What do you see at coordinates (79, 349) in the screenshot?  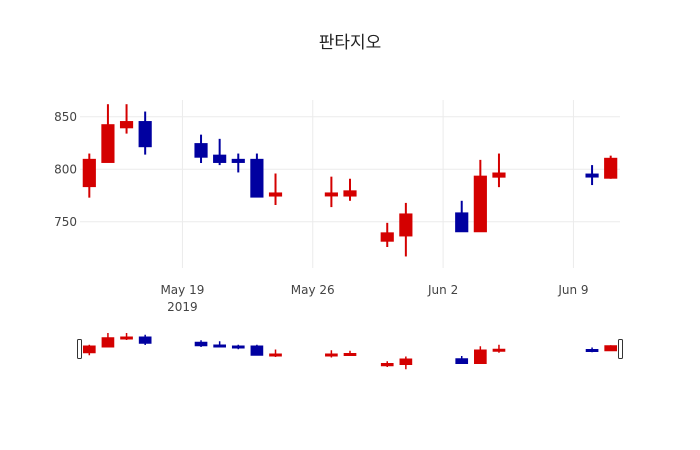 I see `range-slider-left-handle` at bounding box center [79, 349].